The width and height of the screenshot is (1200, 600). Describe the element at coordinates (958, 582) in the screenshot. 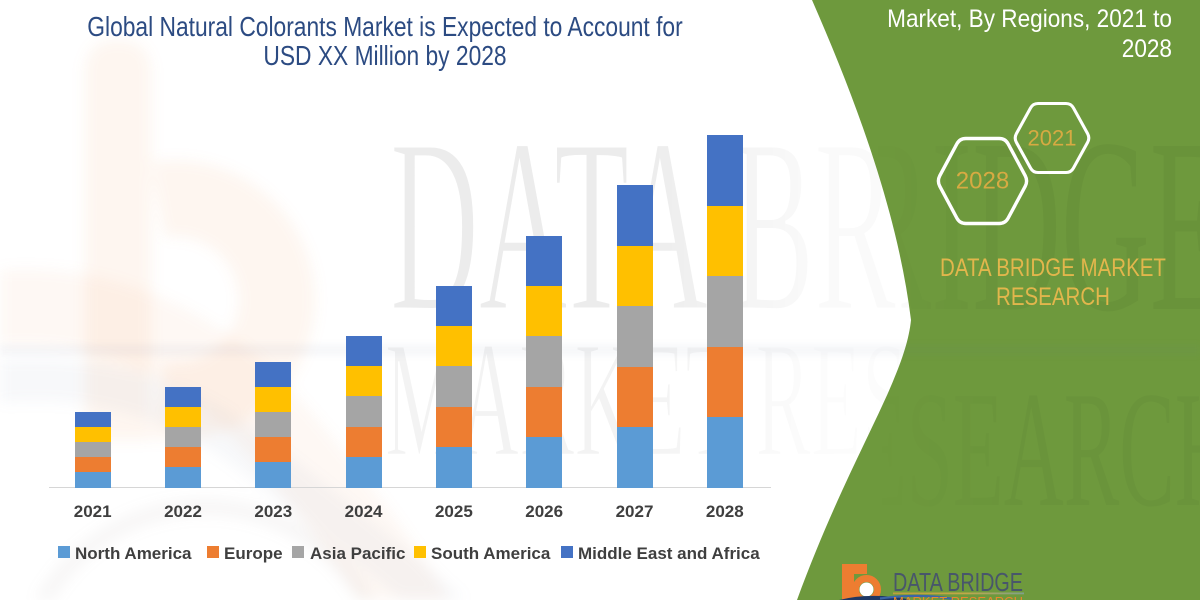

I see `svg-text: DATA BRIDGE` at that location.